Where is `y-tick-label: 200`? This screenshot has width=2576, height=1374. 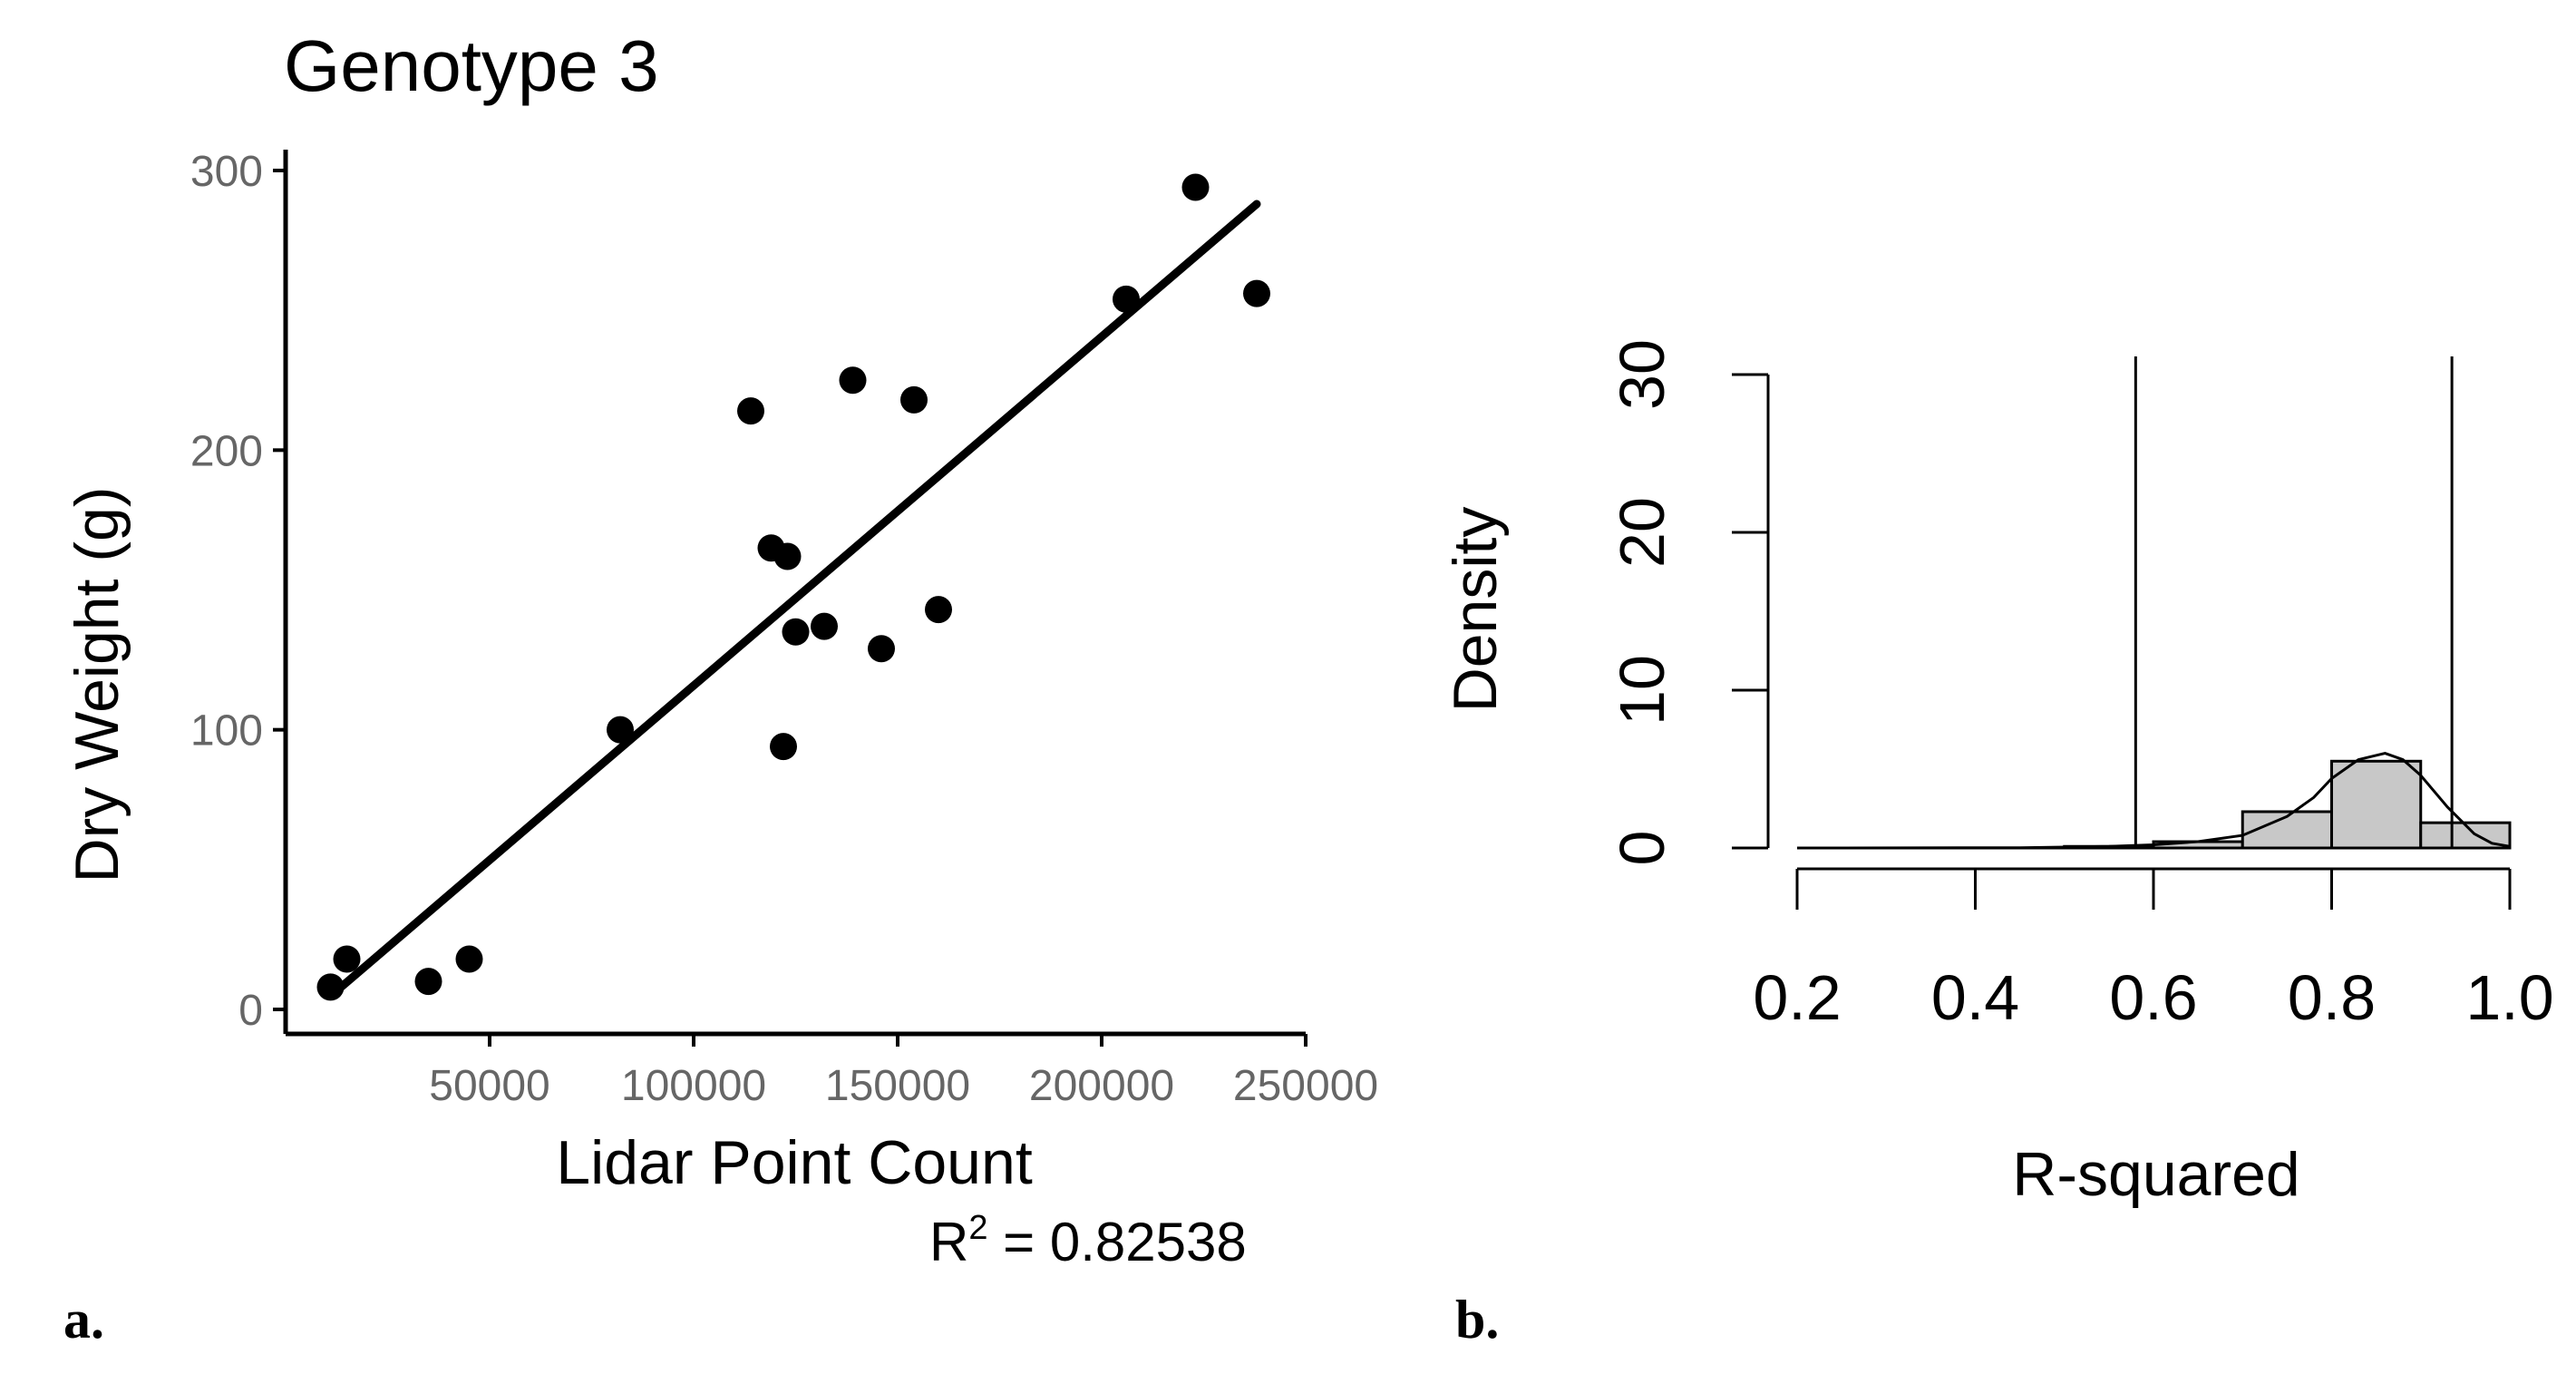
y-tick-label: 200 is located at coordinates (226, 451).